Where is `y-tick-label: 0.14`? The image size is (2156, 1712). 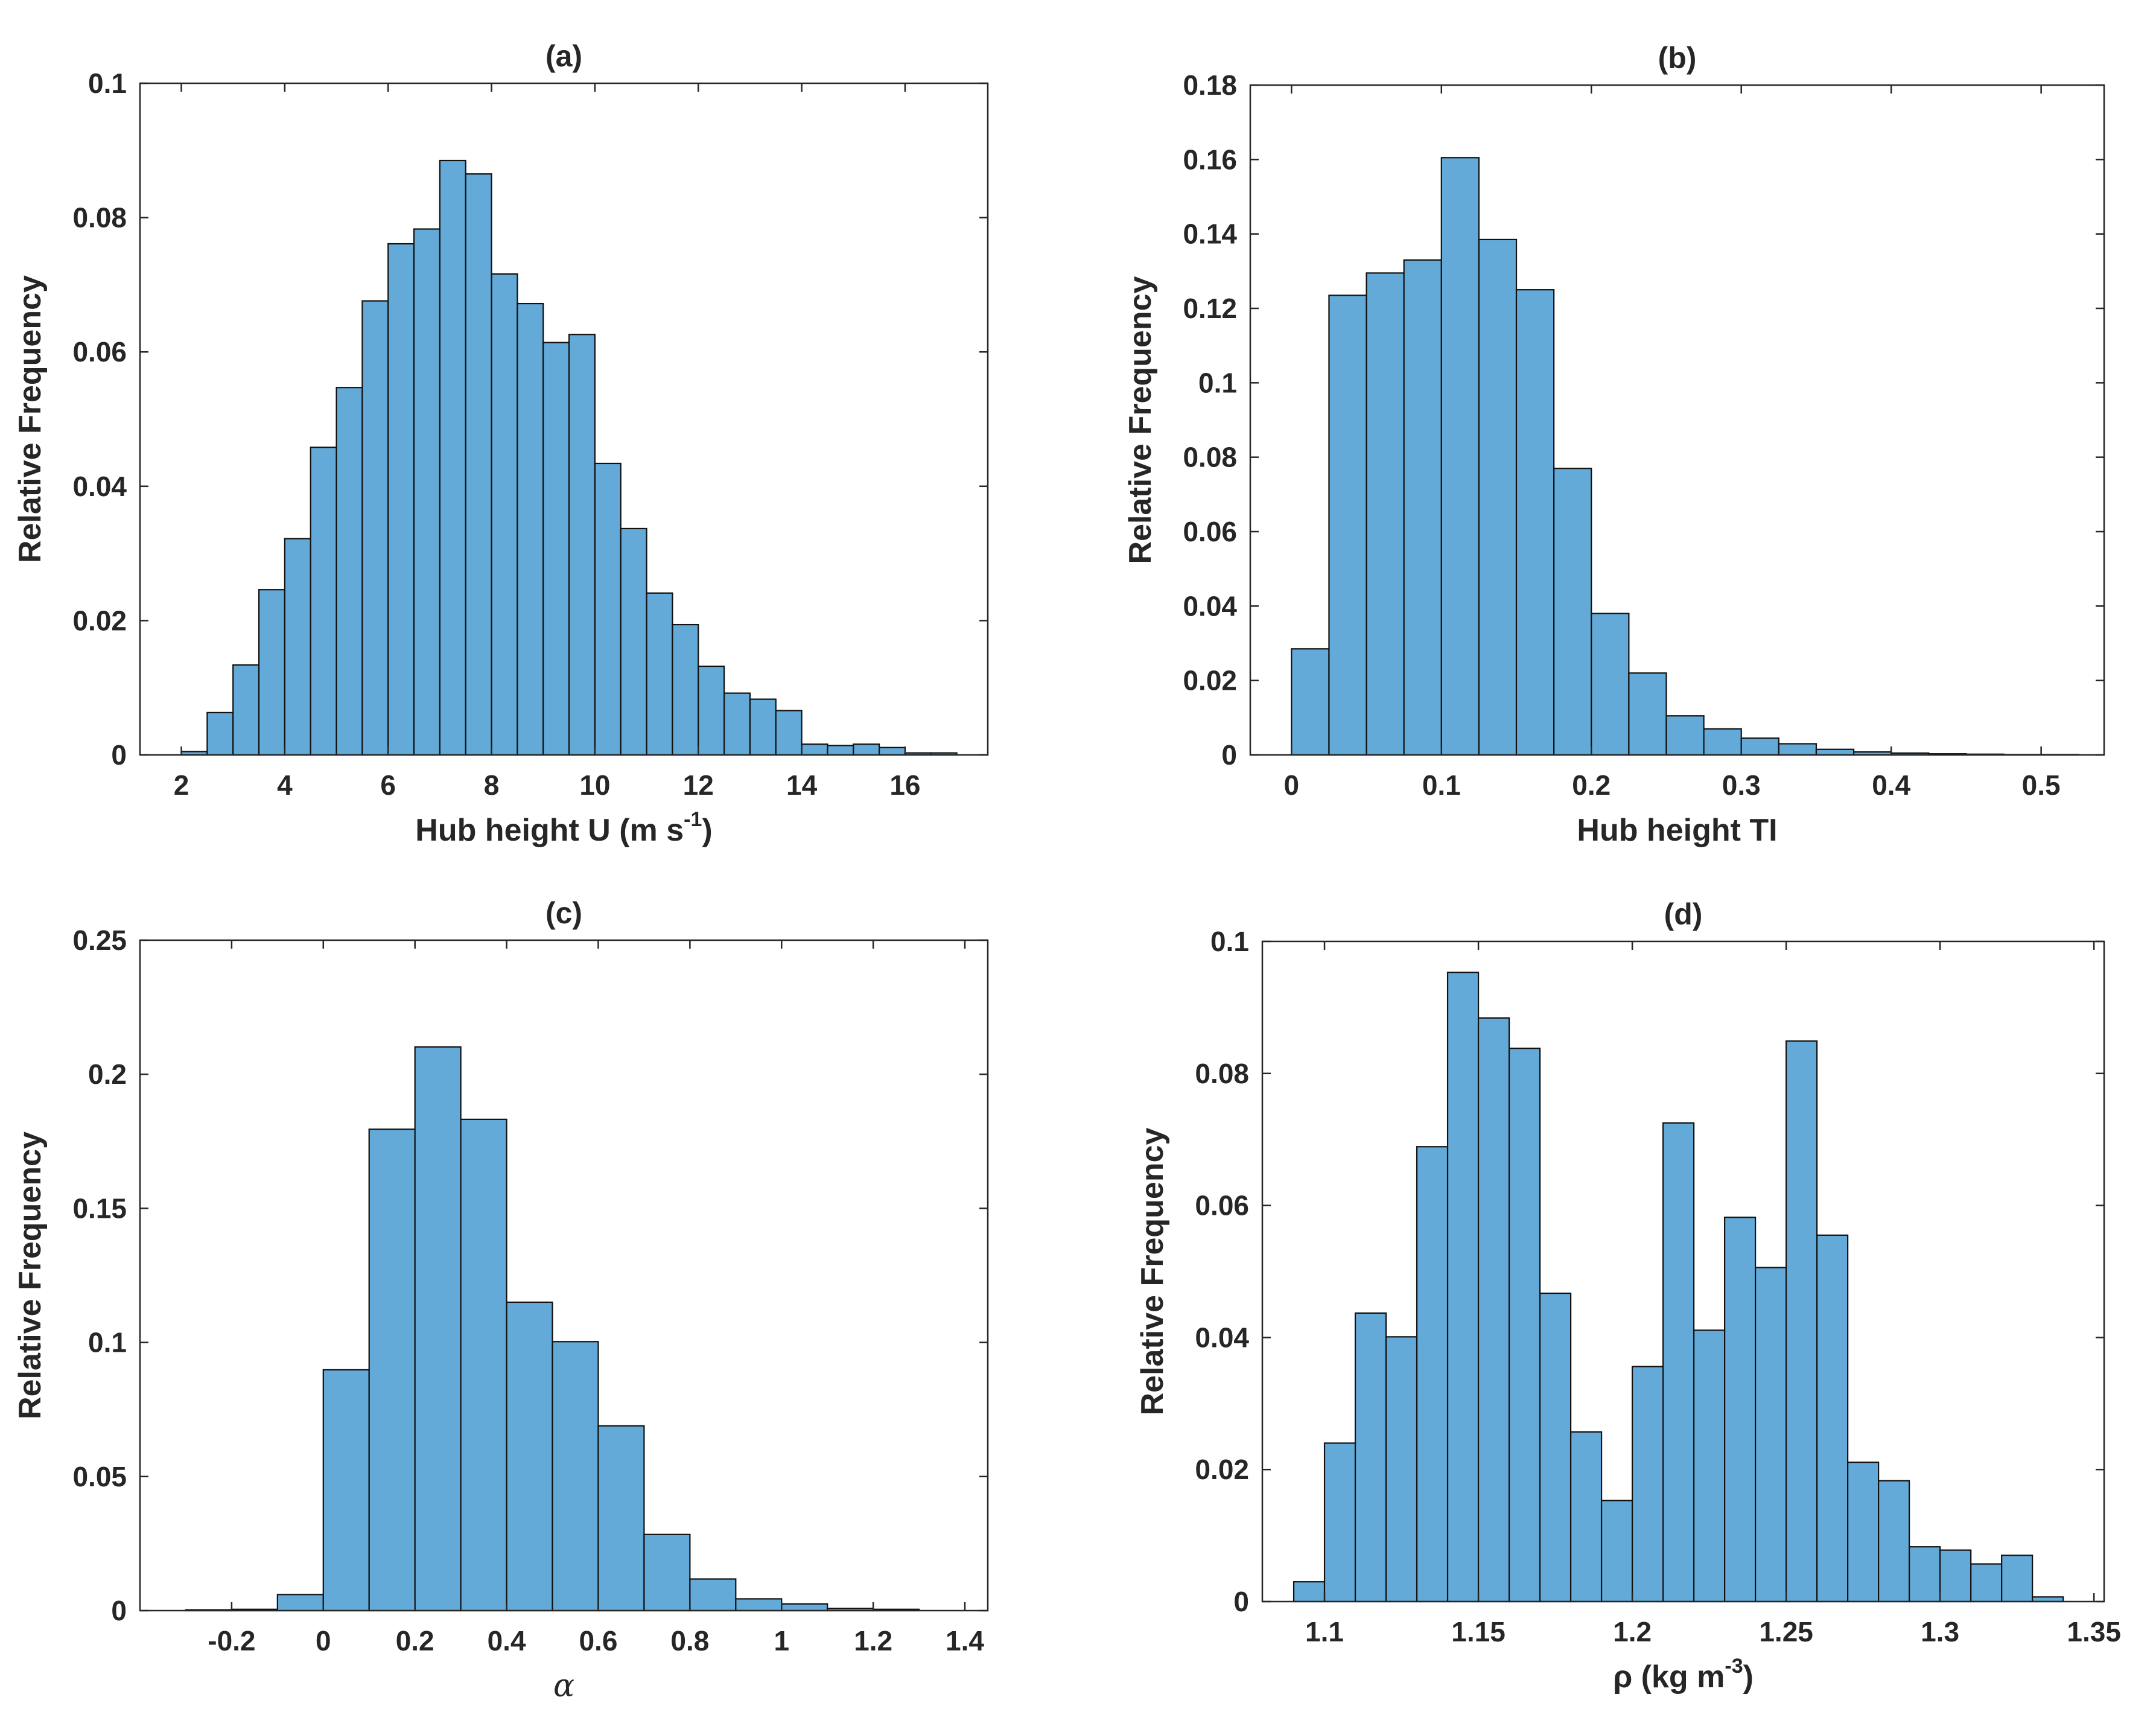
y-tick-label: 0.14 is located at coordinates (1210, 234).